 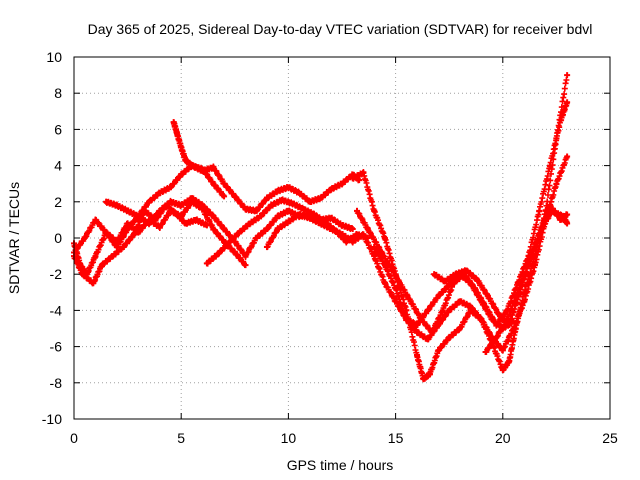 I want to click on y-tick-label: -8, so click(x=56, y=383).